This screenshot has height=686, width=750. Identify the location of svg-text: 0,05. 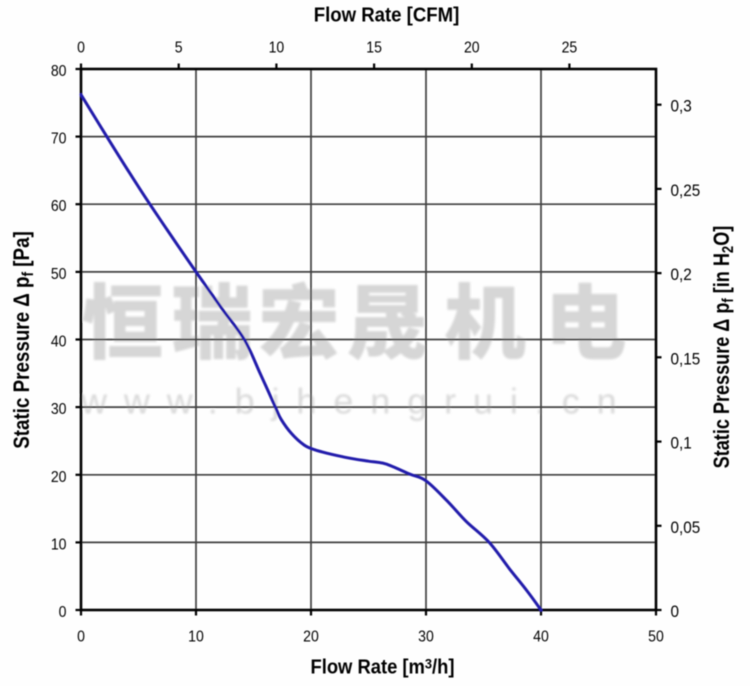
(686, 527).